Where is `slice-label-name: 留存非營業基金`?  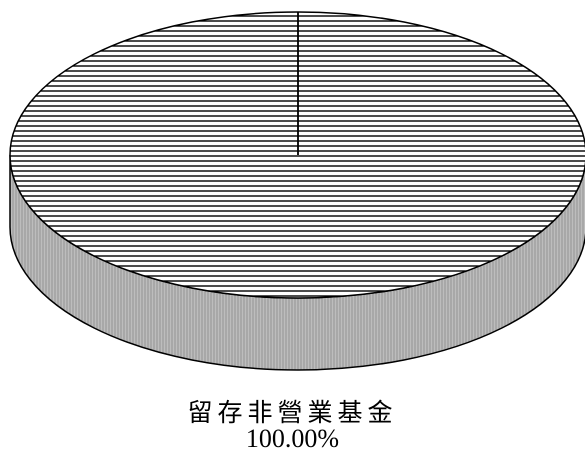
slice-label-name: 留存非營業基金 is located at coordinates (292, 412).